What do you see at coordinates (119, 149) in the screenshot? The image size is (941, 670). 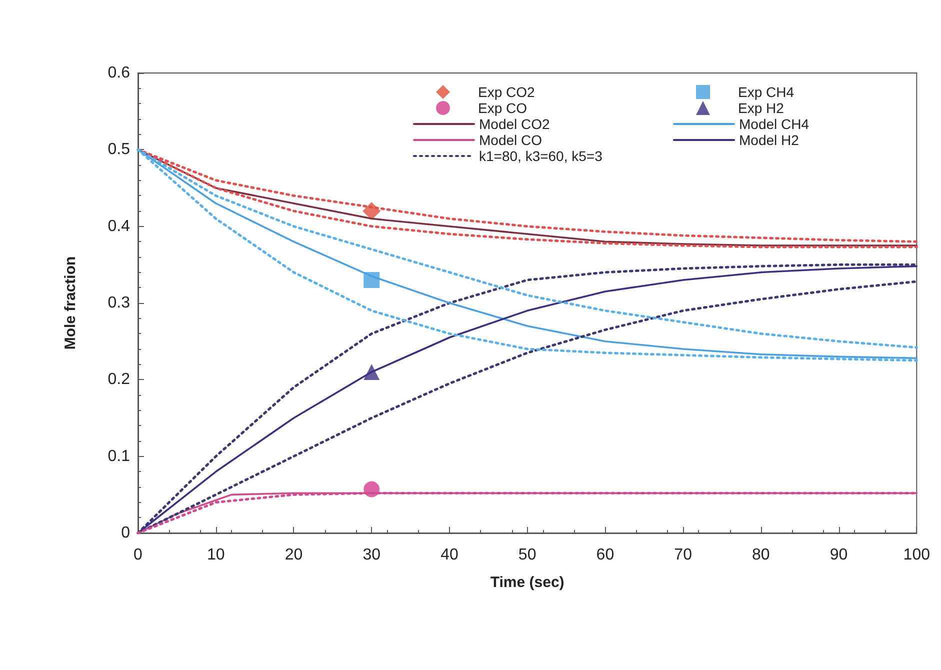 I see `y-tick-label: 0.5` at bounding box center [119, 149].